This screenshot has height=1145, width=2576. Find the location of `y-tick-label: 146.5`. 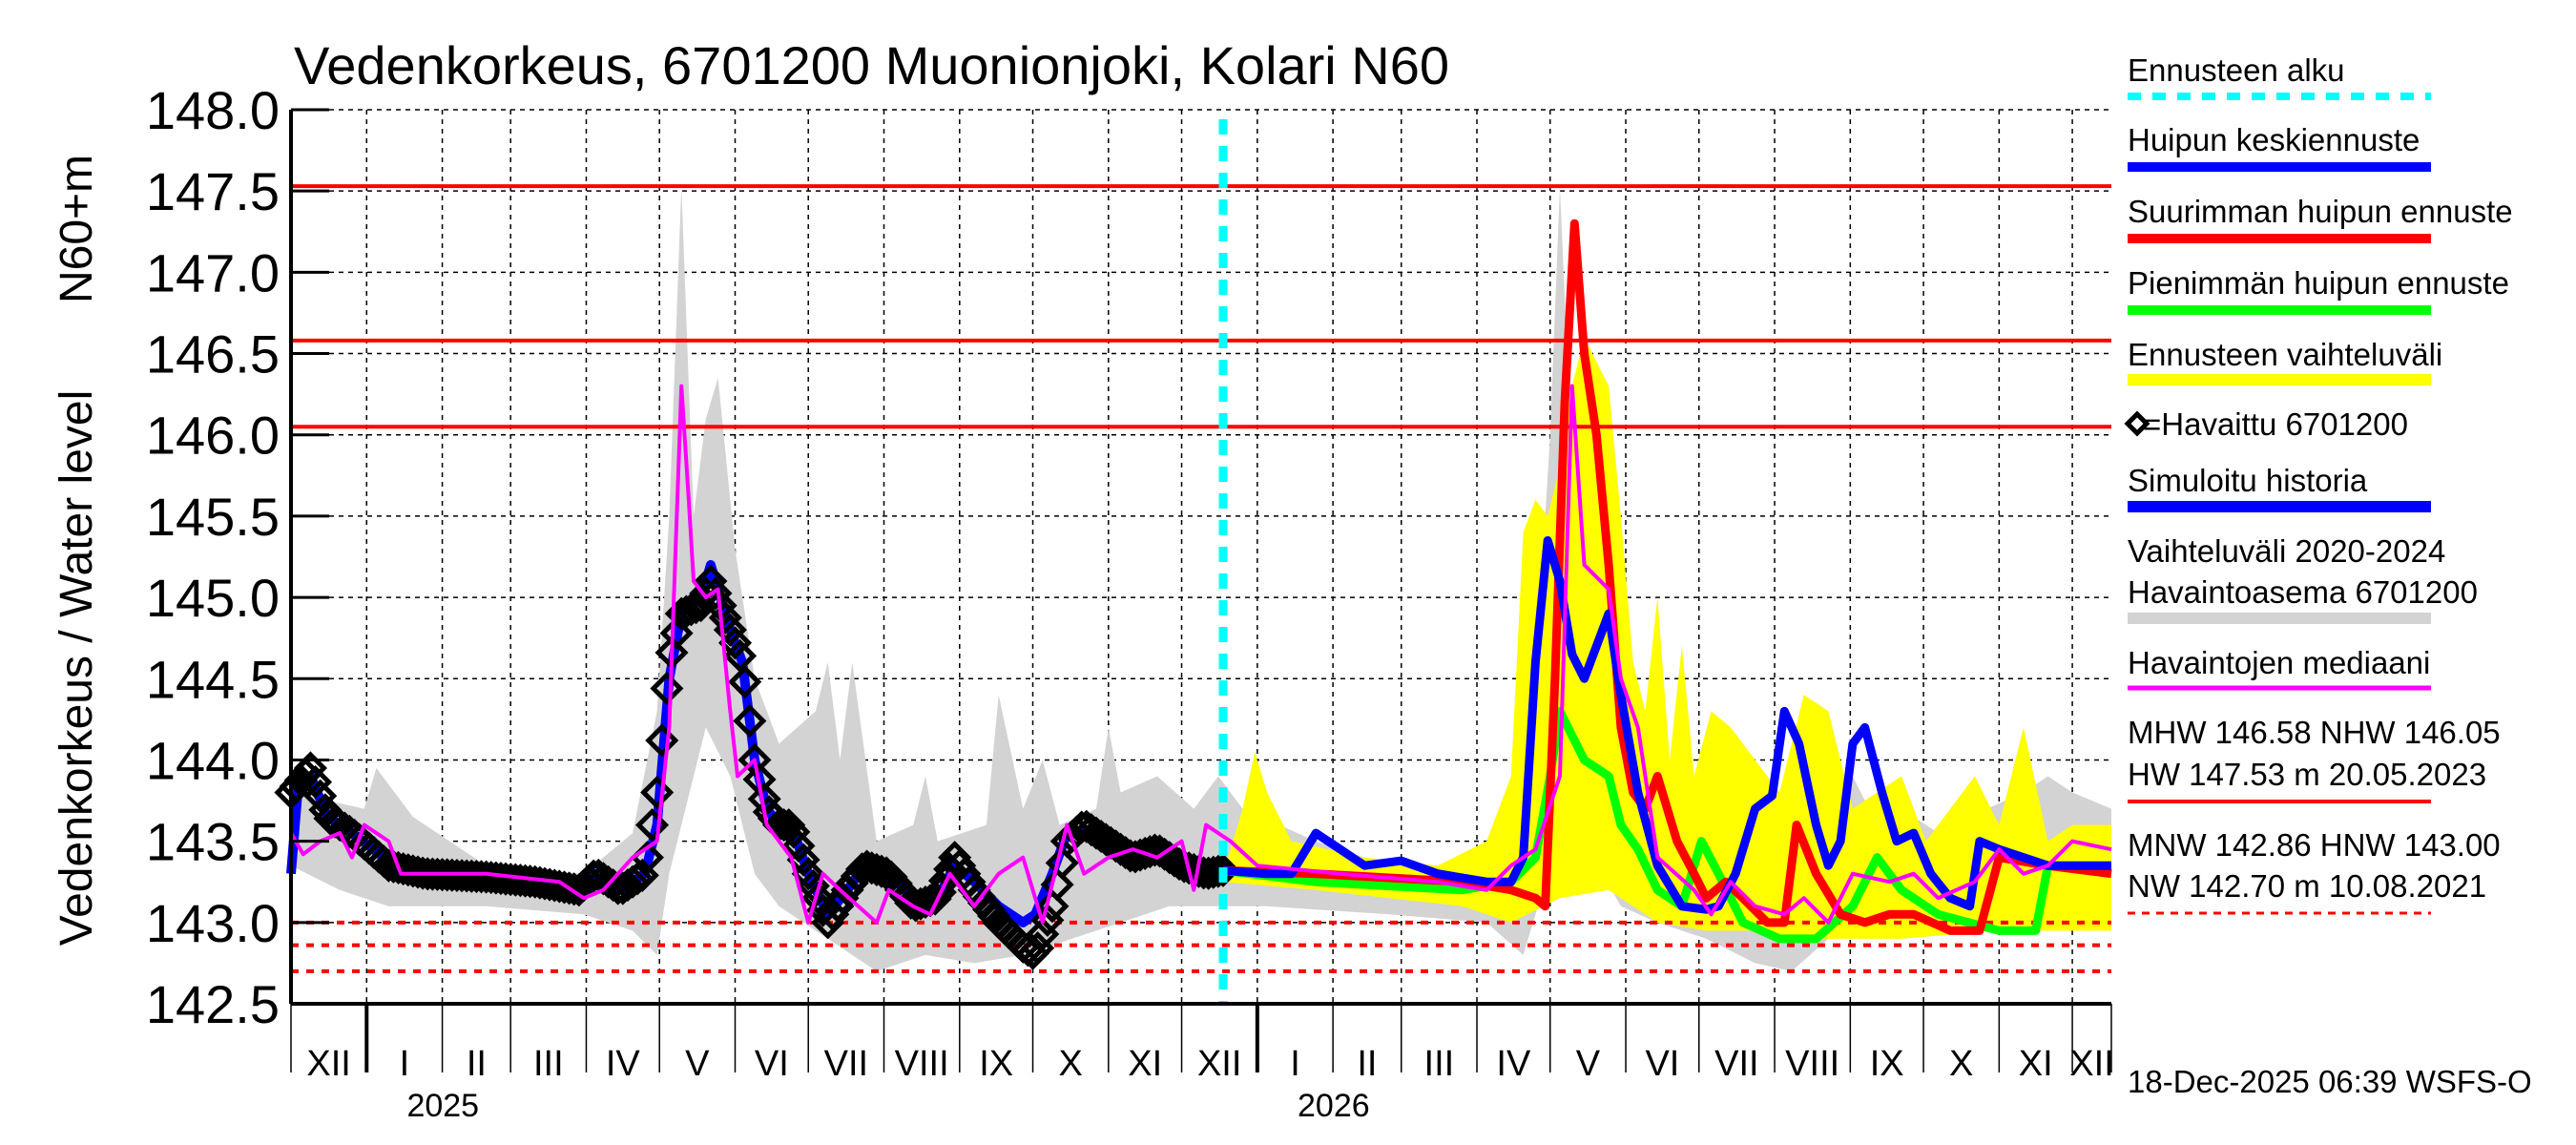

y-tick-label: 146.5 is located at coordinates (213, 354).